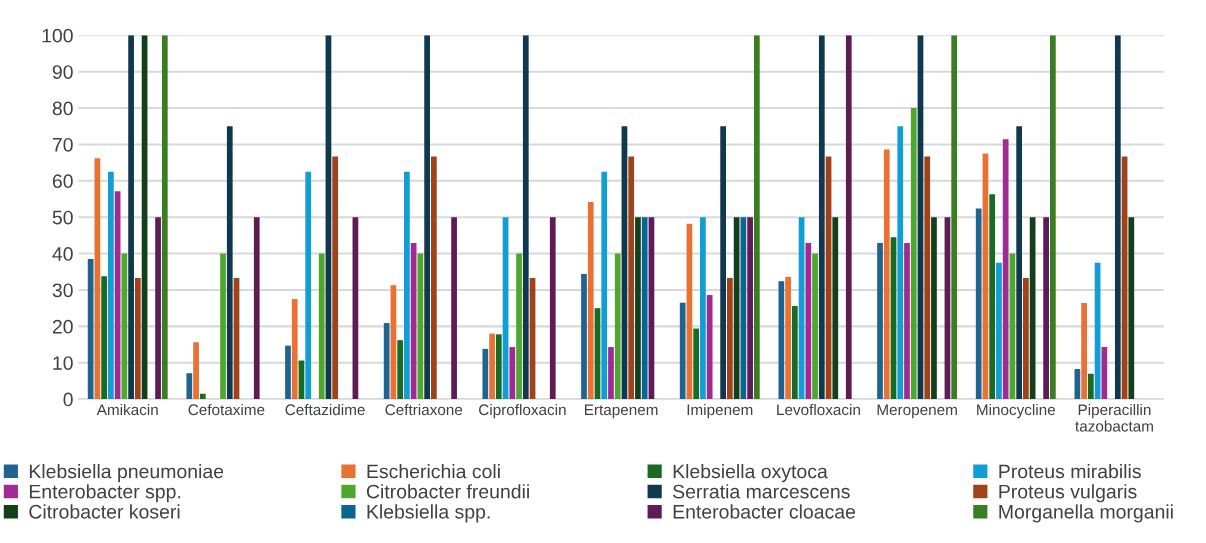 The width and height of the screenshot is (1206, 543). I want to click on x-tick-label: Ceftazidime, so click(325, 409).